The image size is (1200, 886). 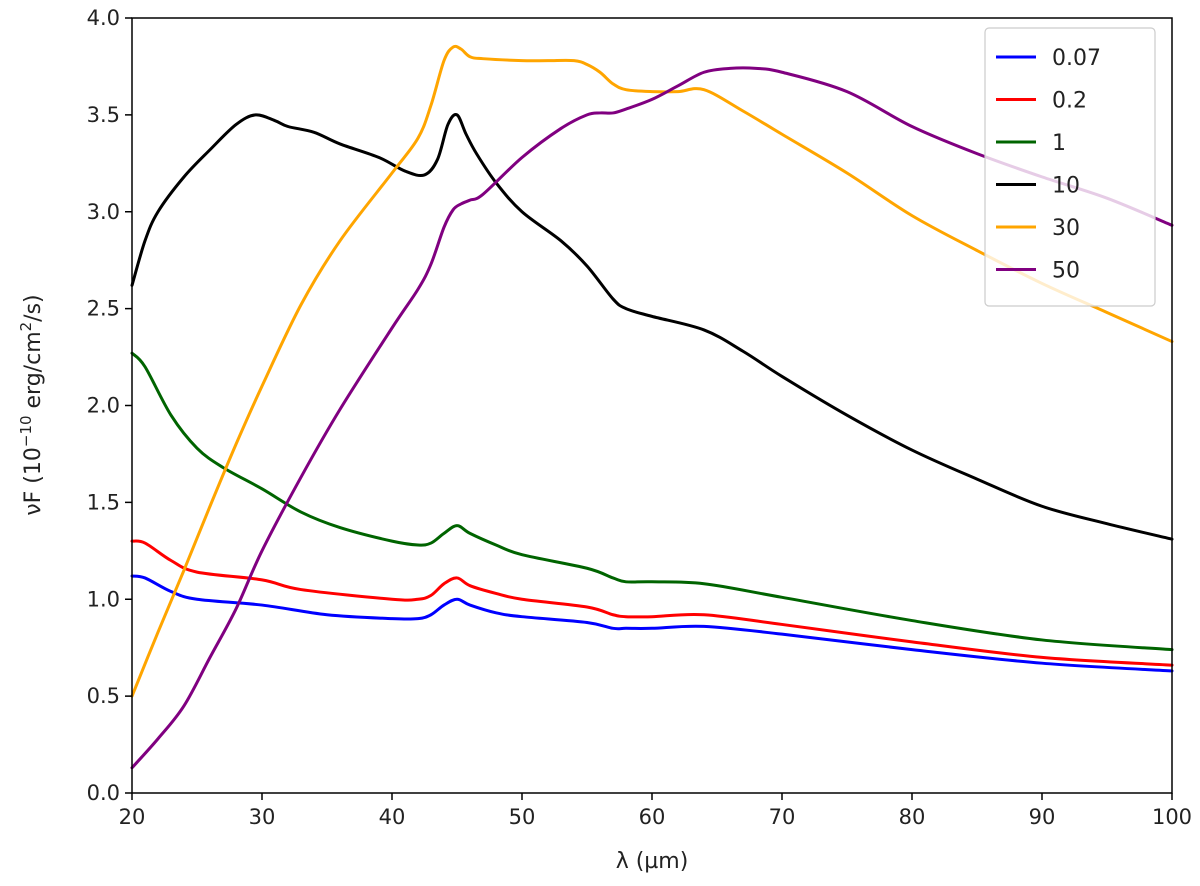 I want to click on legend: 0.07 0.2 1 10 30 50, so click(x=1070, y=167).